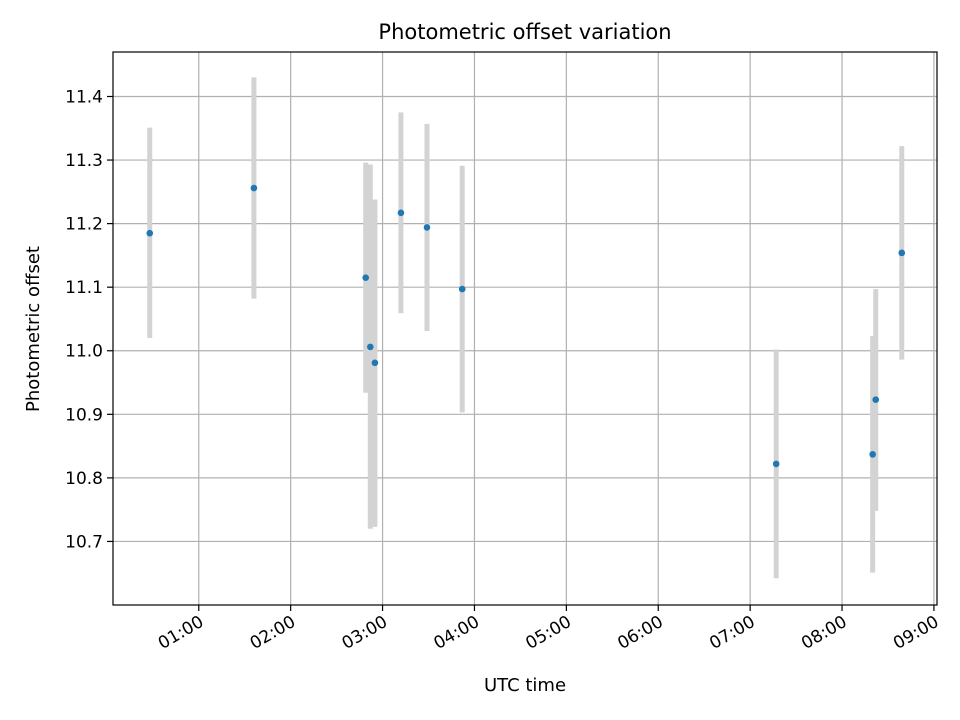 The width and height of the screenshot is (960, 720). I want to click on y-tick-label: 11.4, so click(84, 97).